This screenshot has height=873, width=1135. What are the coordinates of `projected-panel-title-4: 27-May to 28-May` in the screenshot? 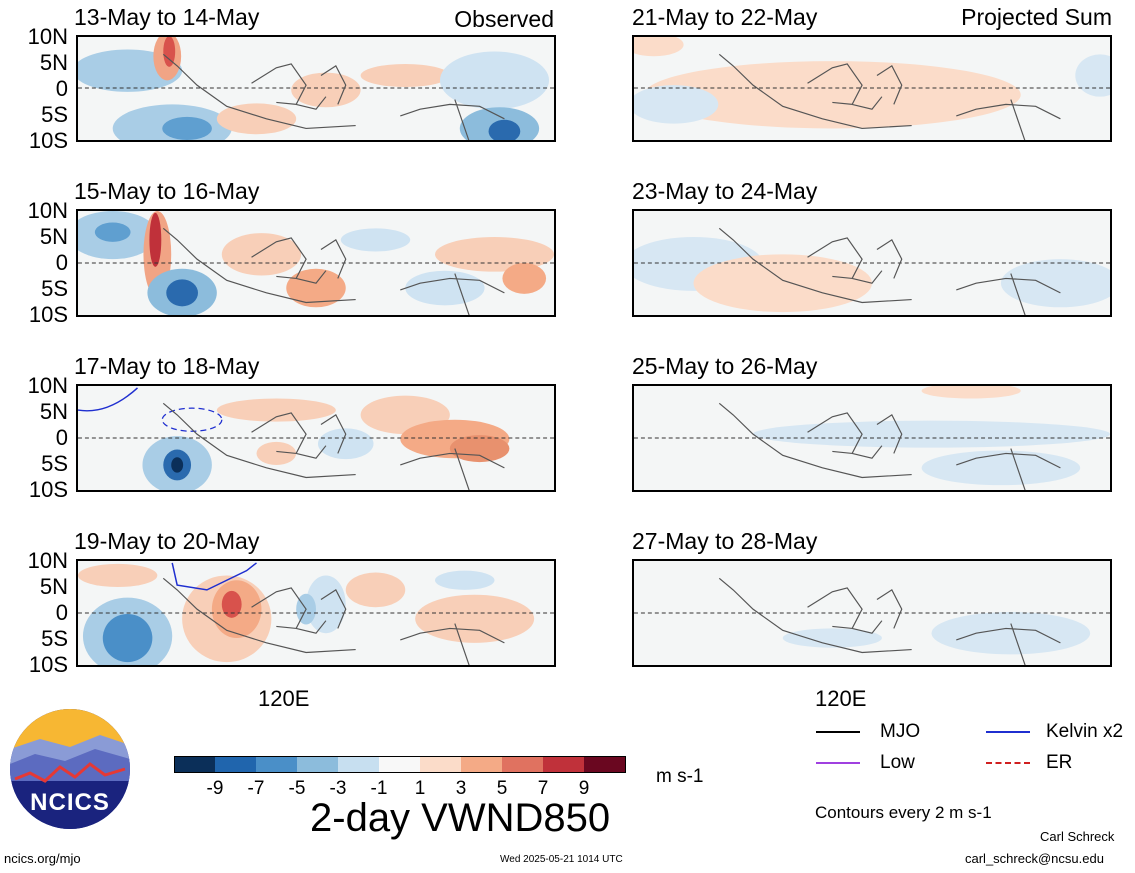 It's located at (725, 541).